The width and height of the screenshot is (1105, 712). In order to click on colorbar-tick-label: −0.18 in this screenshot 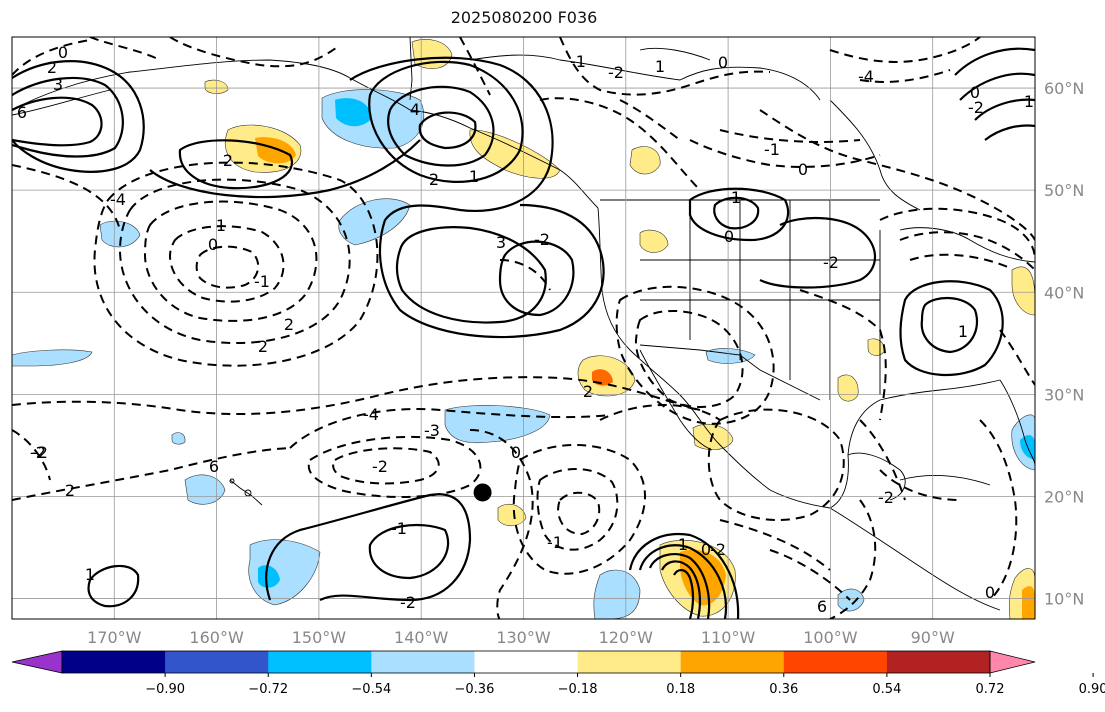, I will do `click(578, 689)`.